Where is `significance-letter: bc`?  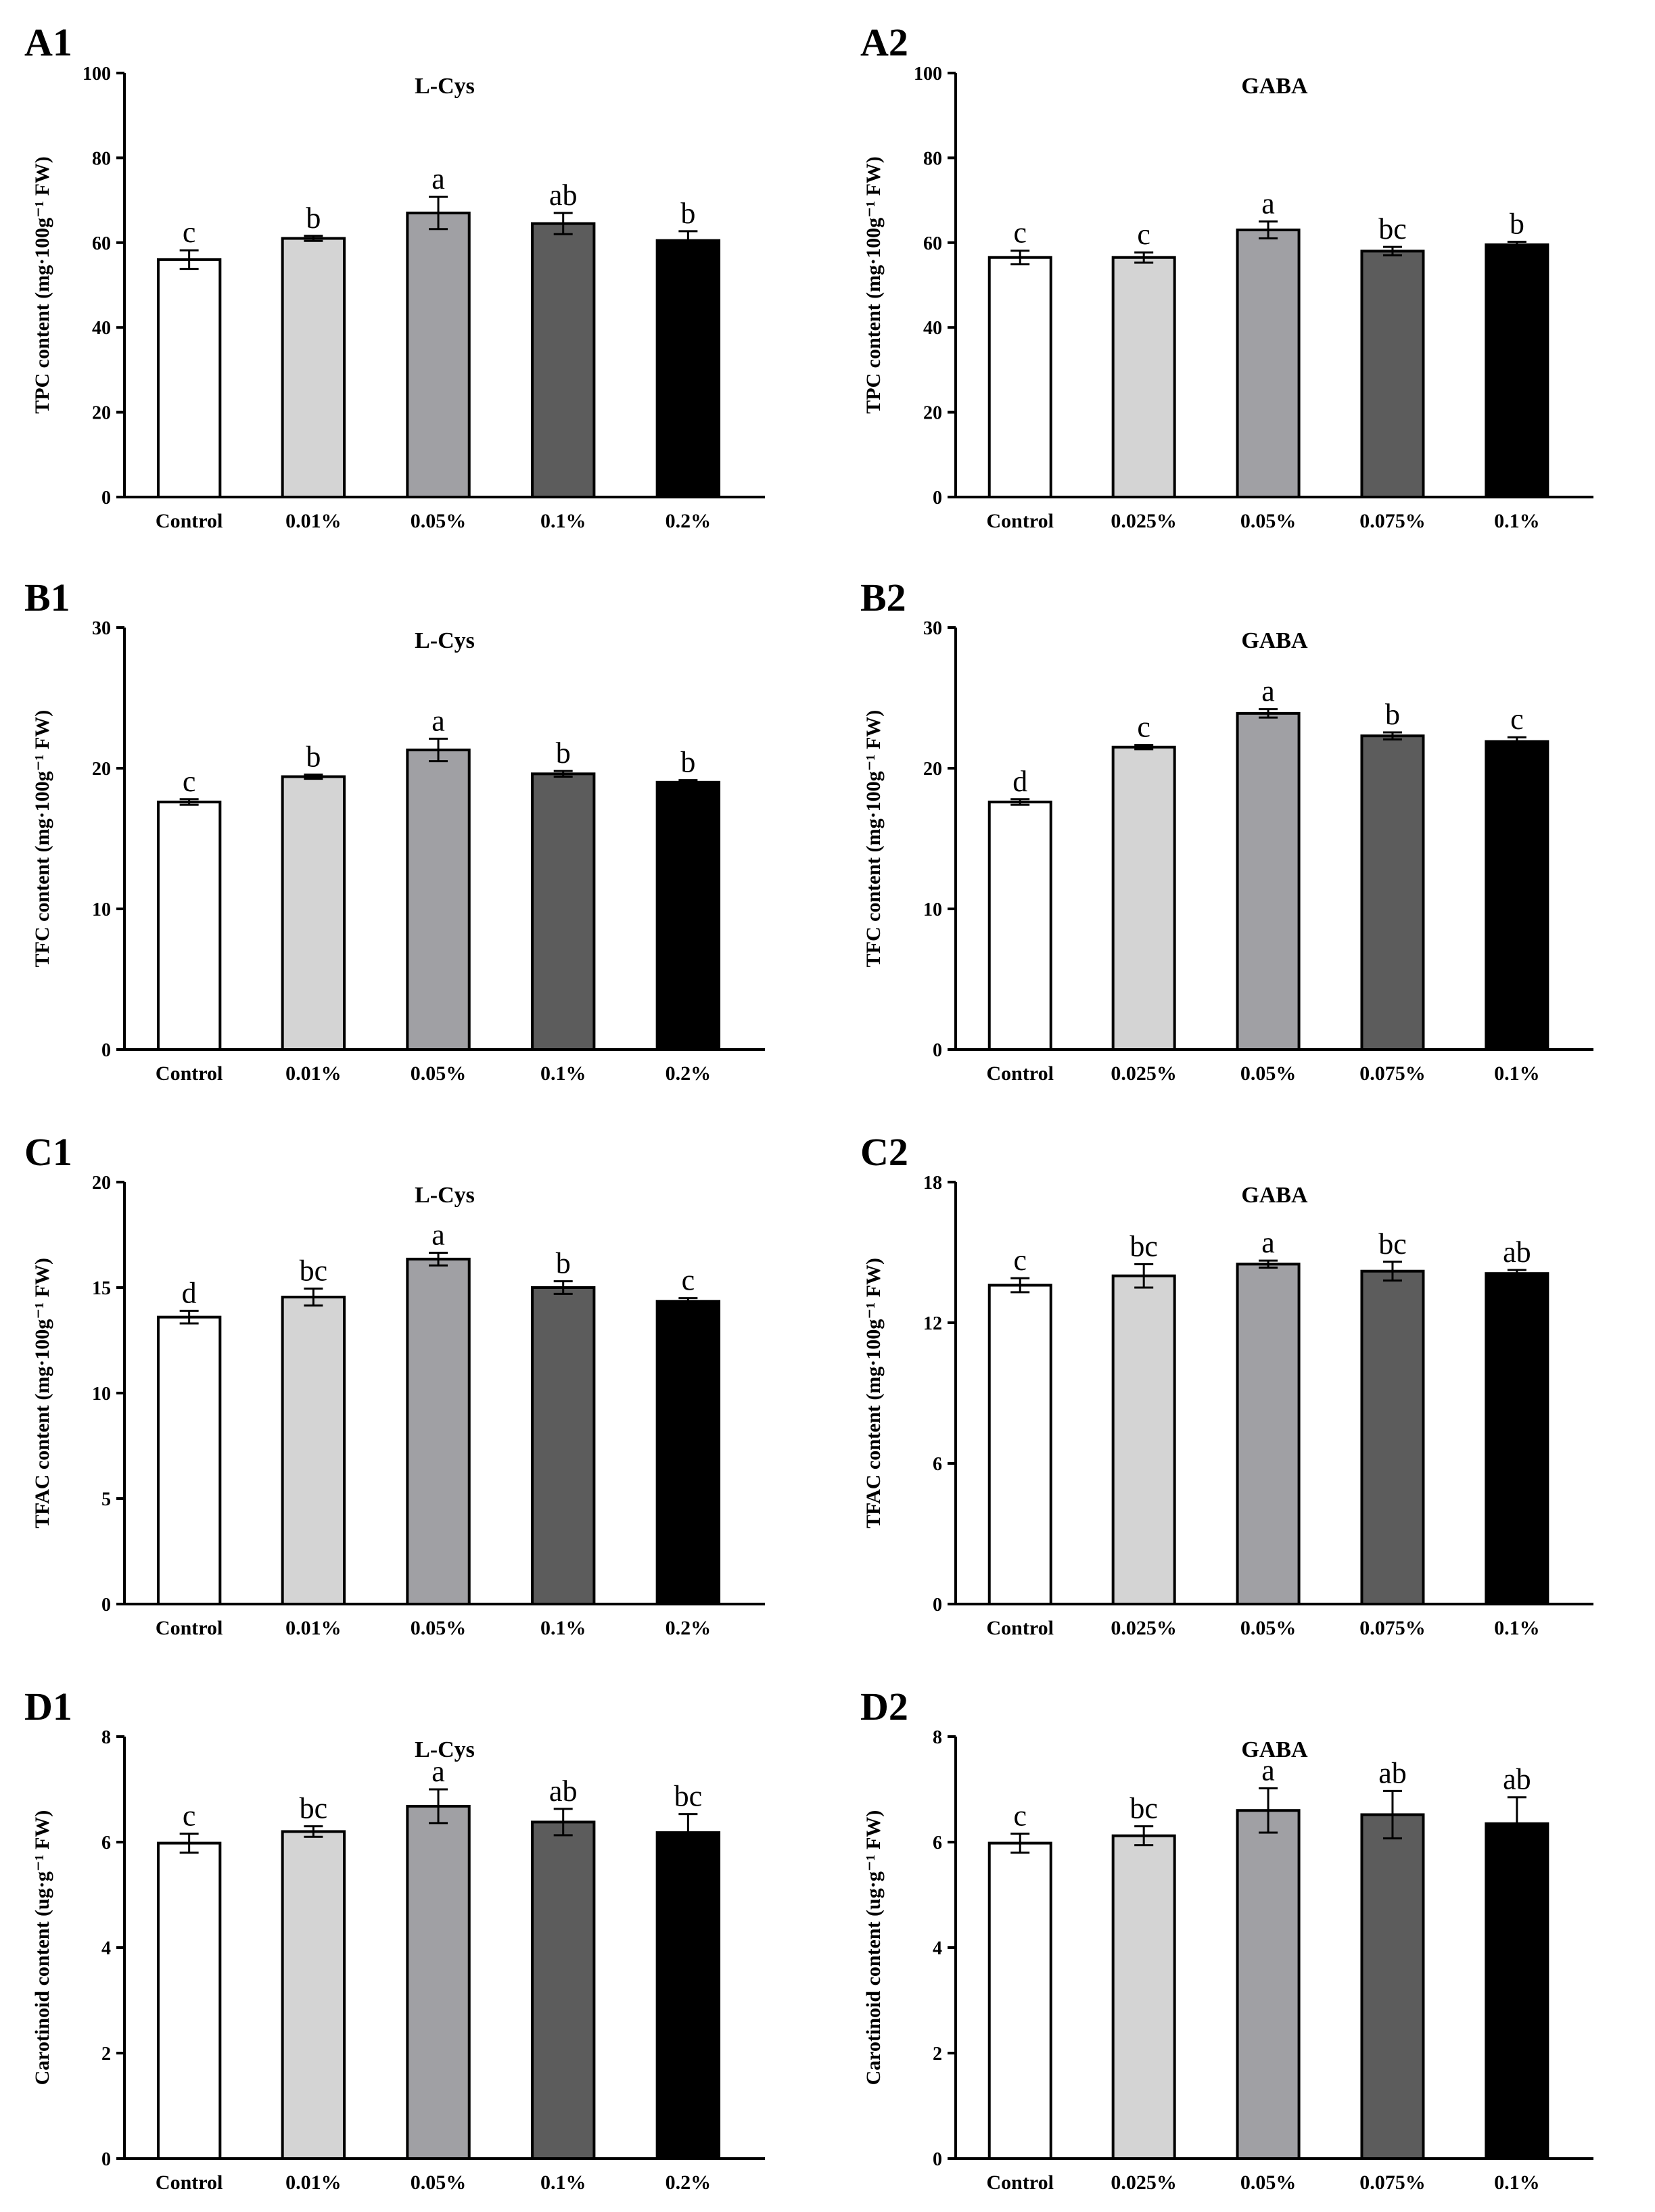
significance-letter: bc is located at coordinates (1143, 1246).